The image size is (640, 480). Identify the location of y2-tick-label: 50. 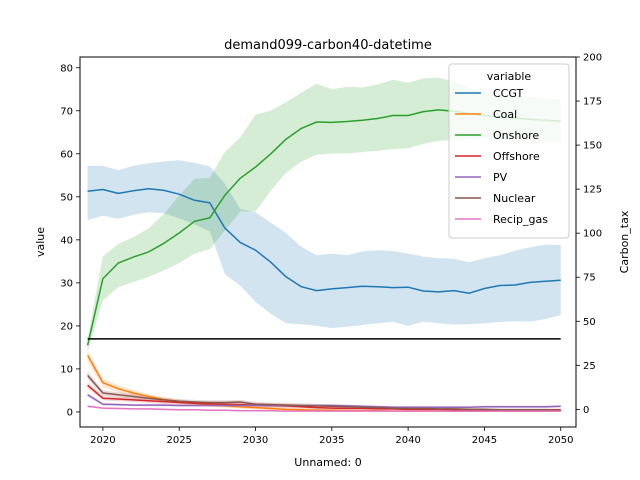
(589, 322).